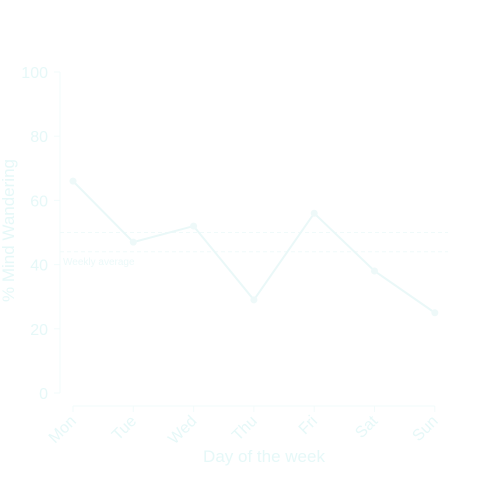 The height and width of the screenshot is (480, 480). I want to click on x-tick-label: Thu, so click(245, 429).